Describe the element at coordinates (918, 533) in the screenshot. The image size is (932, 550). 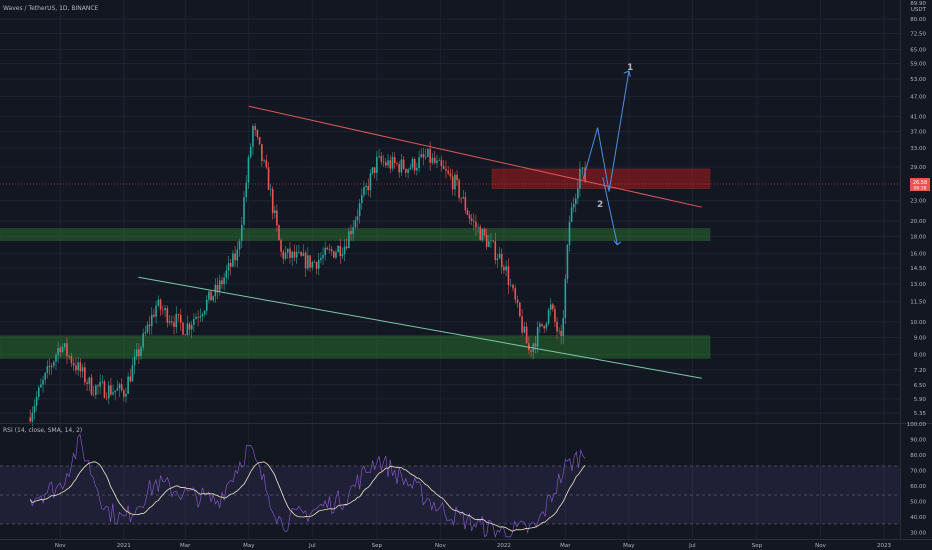
I see `rsi-axis-tick-label: 30.00` at that location.